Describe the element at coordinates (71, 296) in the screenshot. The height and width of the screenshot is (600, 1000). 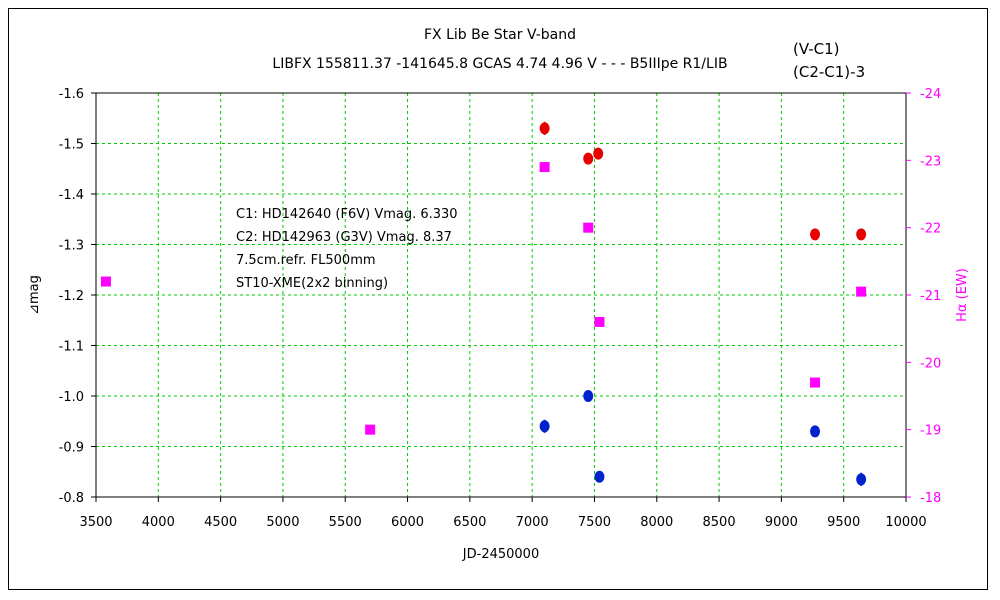
I see `y-tick-label: -1.2` at that location.